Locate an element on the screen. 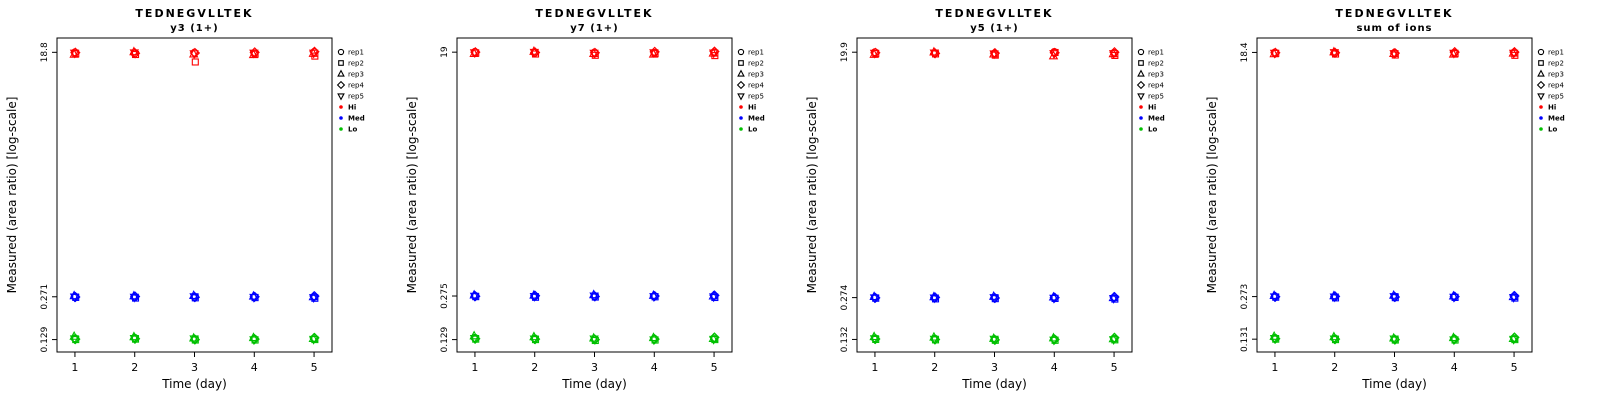  legend-rep-label: rep3 is located at coordinates (356, 75).